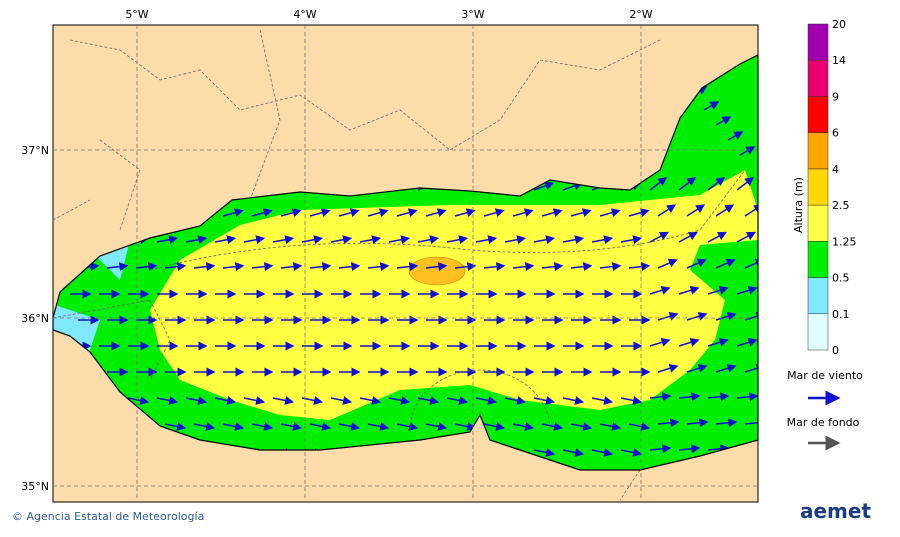 The image size is (900, 537). What do you see at coordinates (835, 169) in the screenshot?
I see `colorbar-tick-label: 4` at bounding box center [835, 169].